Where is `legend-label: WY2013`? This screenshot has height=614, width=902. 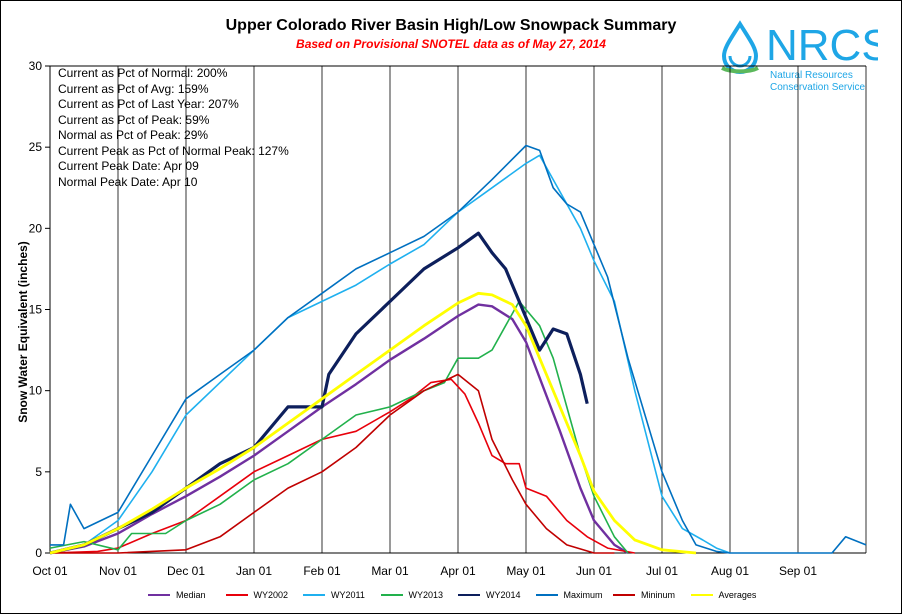
legend-label: WY2013 is located at coordinates (426, 595).